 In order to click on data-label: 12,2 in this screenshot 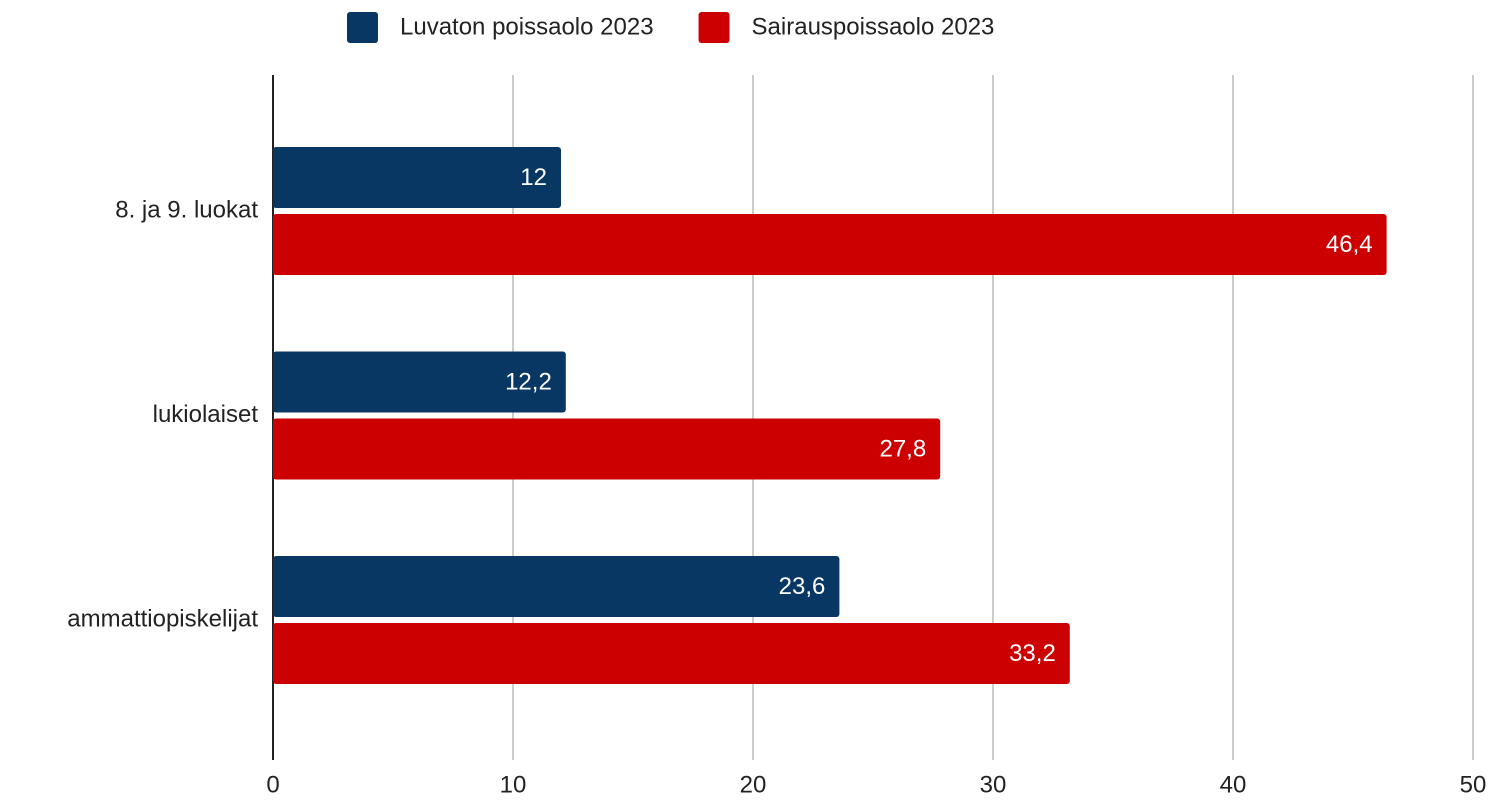, I will do `click(528, 381)`.